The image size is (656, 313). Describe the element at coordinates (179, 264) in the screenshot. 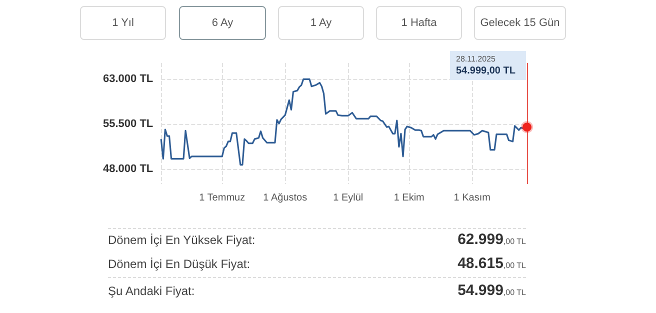

I see `text: Dönem İçi En Düşük Fiyat:` at that location.